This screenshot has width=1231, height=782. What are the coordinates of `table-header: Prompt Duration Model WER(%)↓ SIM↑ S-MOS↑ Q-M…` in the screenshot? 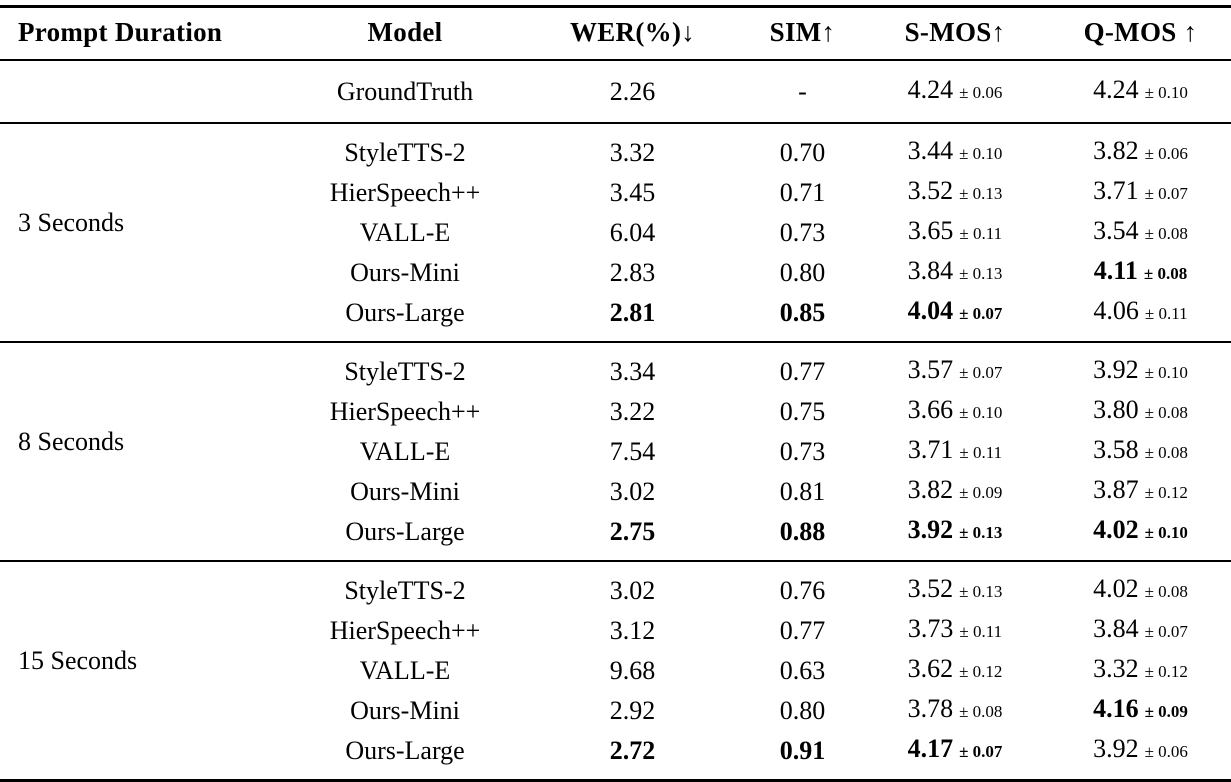 It's located at (615, 33).